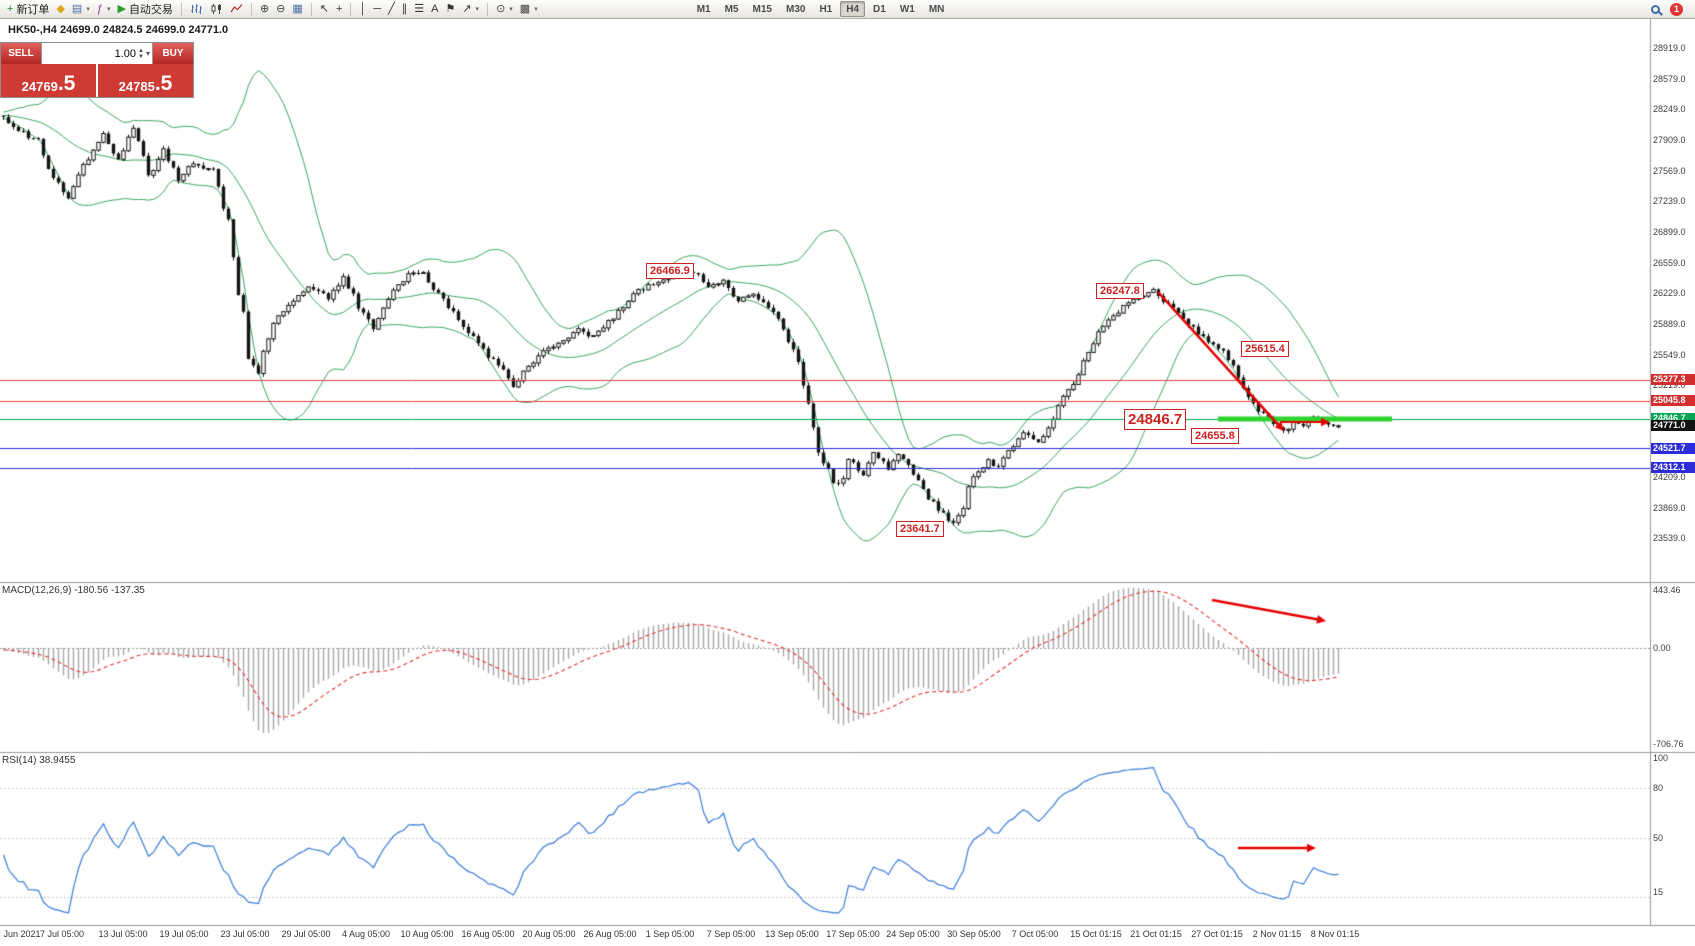  Describe the element at coordinates (144, 9) in the screenshot. I see `auto-trading-icon: ▶ 自动交易` at that location.